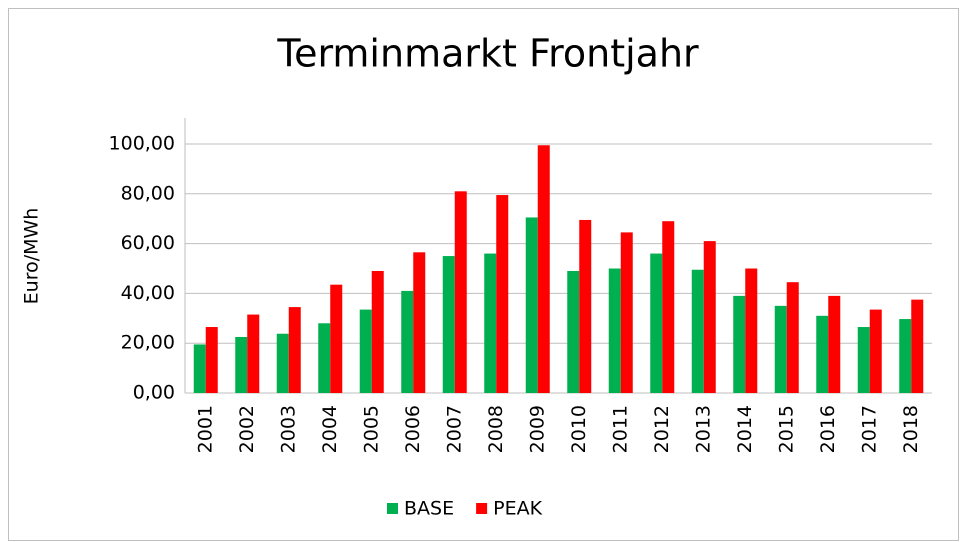 Image resolution: width=960 pixels, height=542 pixels. Describe the element at coordinates (828, 429) in the screenshot. I see `x-tick-label: 2016` at that location.